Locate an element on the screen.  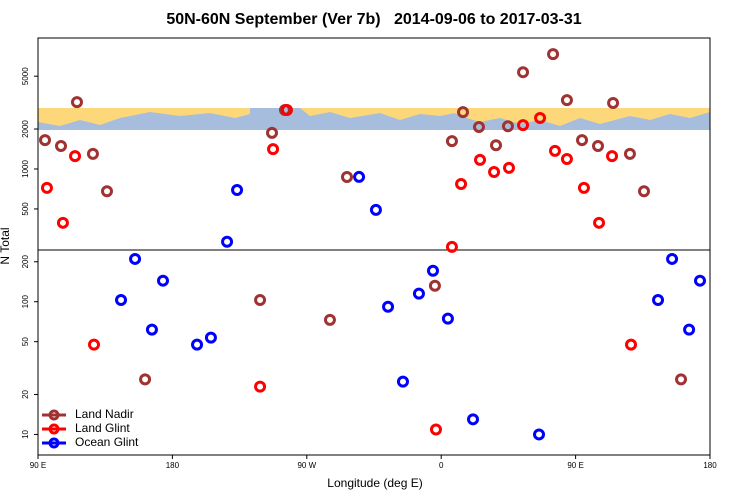
map-band is located at coordinates (374, 119).